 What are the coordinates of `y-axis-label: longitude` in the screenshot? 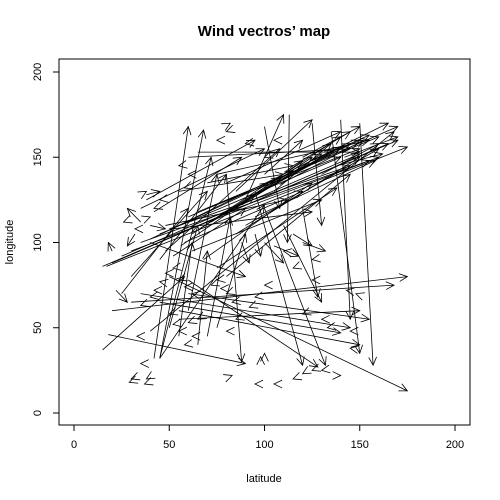 It's located at (10, 242).